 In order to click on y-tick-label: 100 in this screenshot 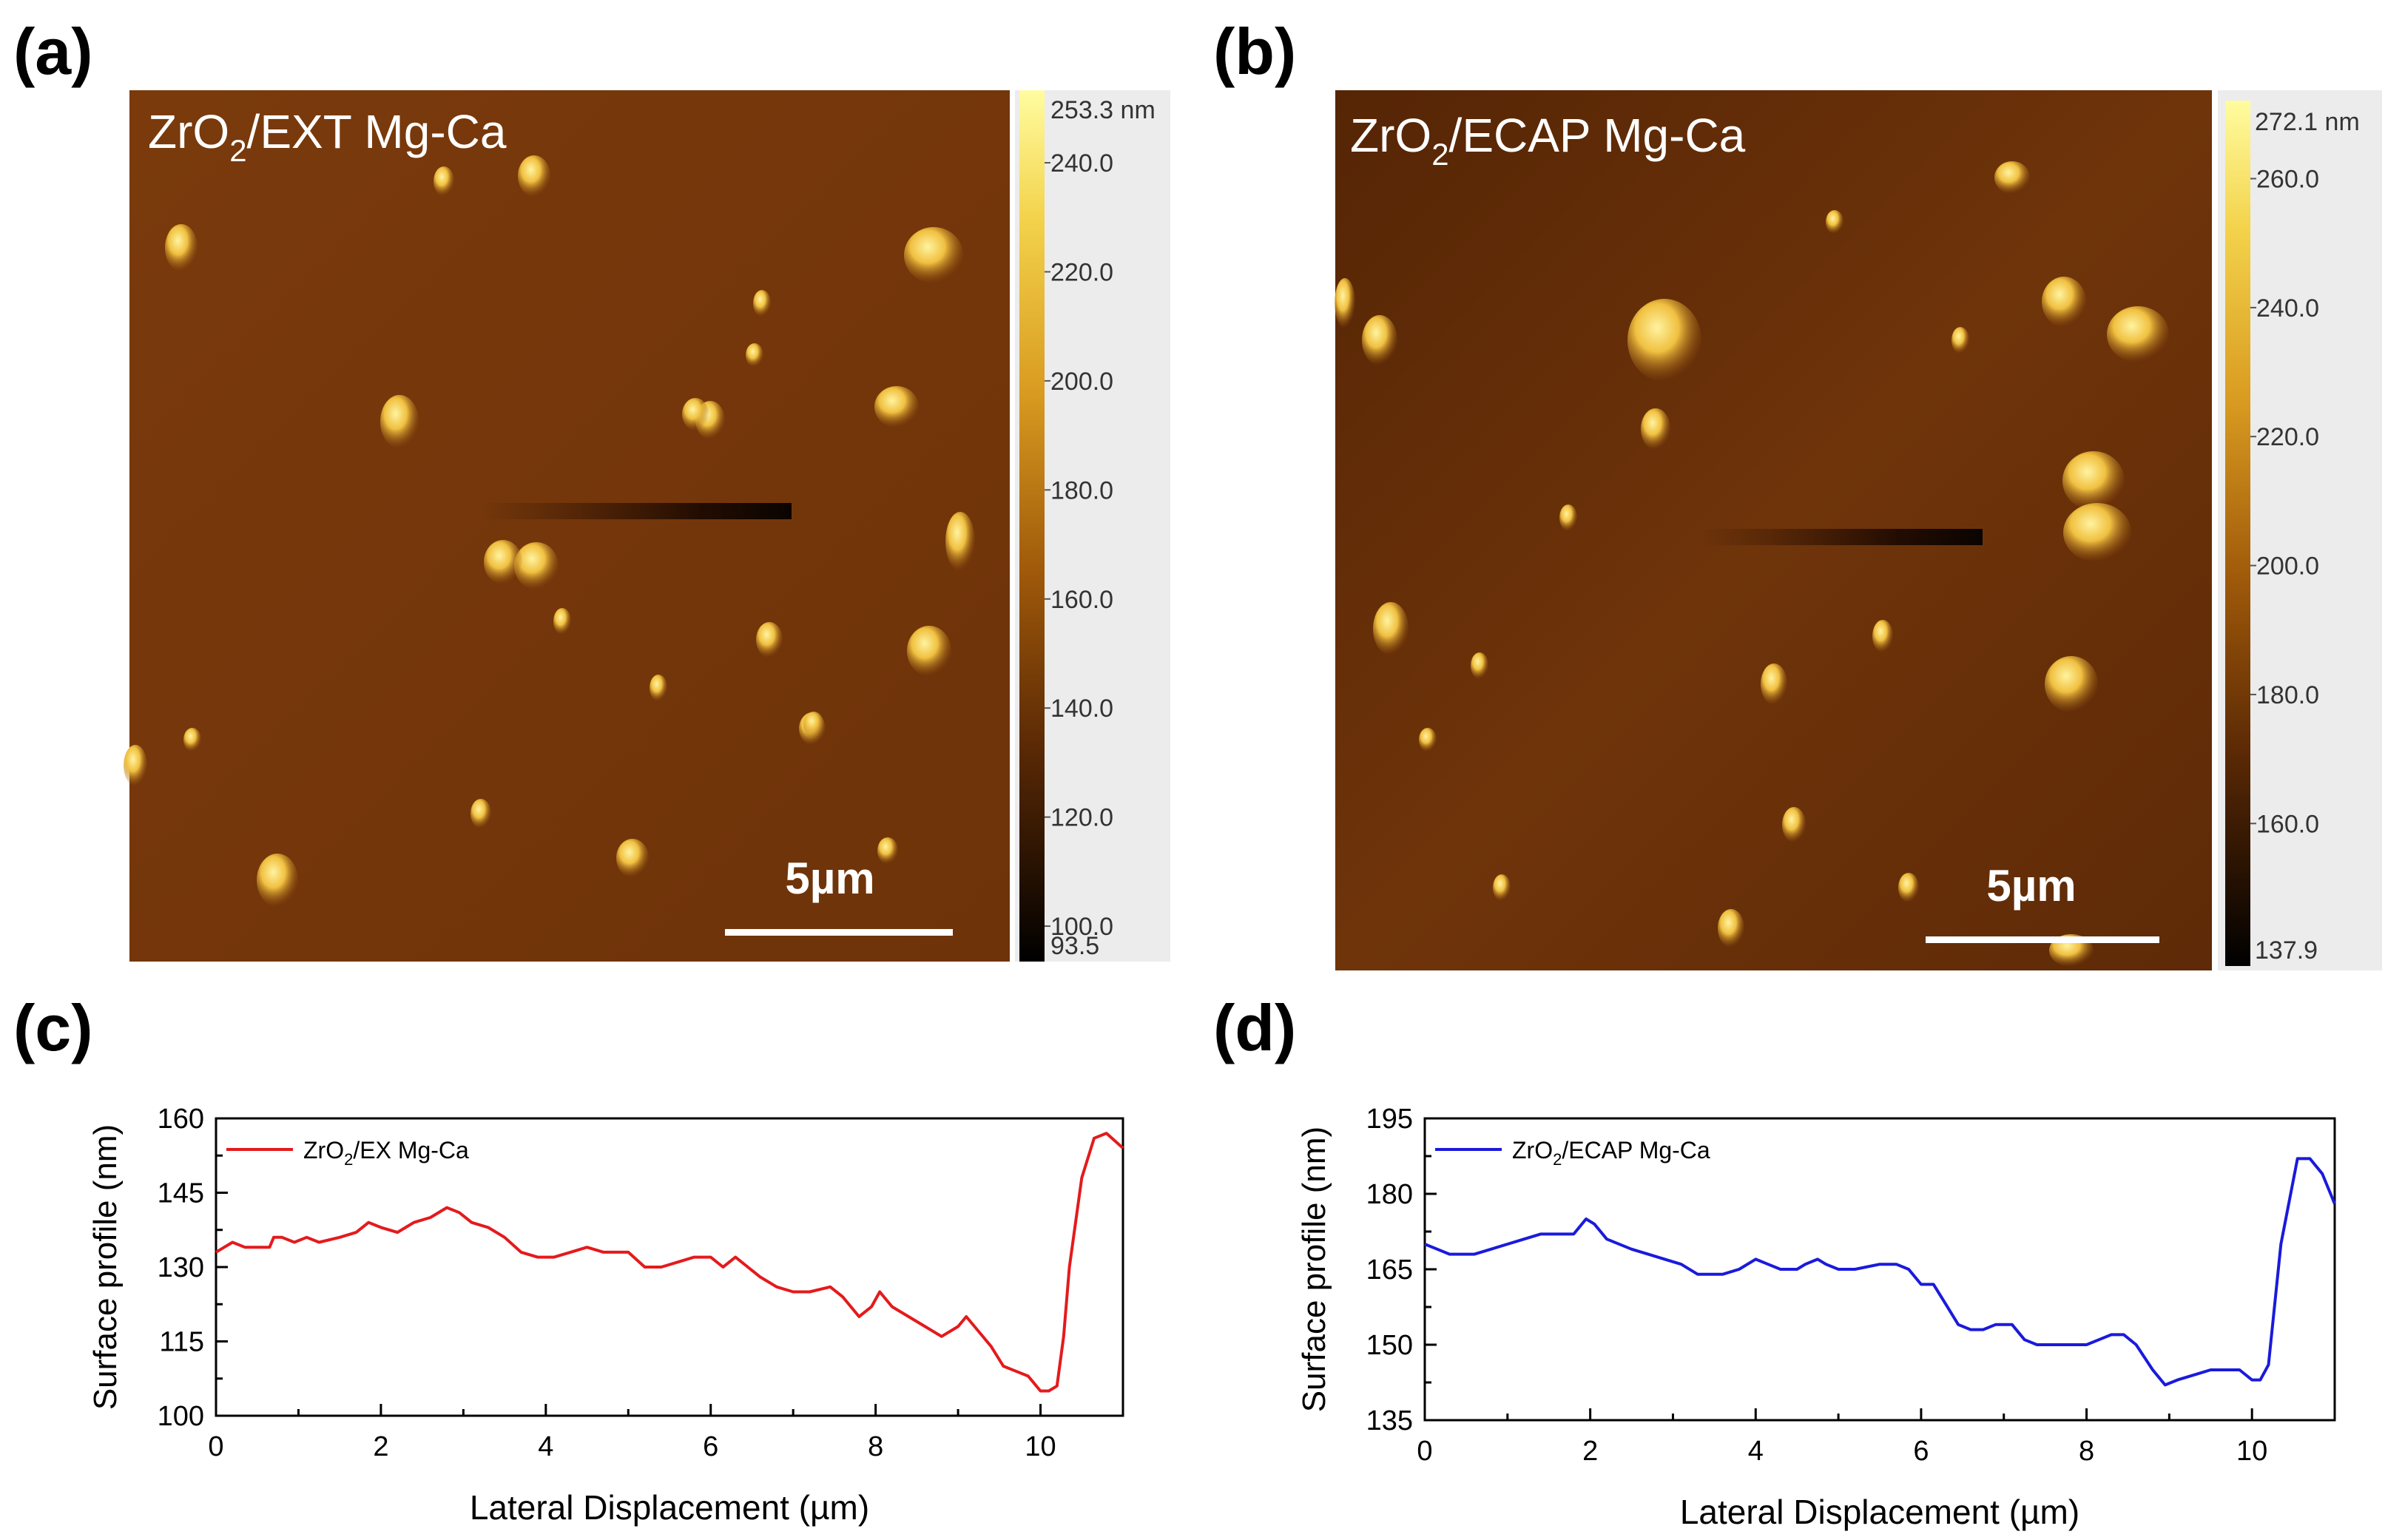, I will do `click(181, 1416)`.